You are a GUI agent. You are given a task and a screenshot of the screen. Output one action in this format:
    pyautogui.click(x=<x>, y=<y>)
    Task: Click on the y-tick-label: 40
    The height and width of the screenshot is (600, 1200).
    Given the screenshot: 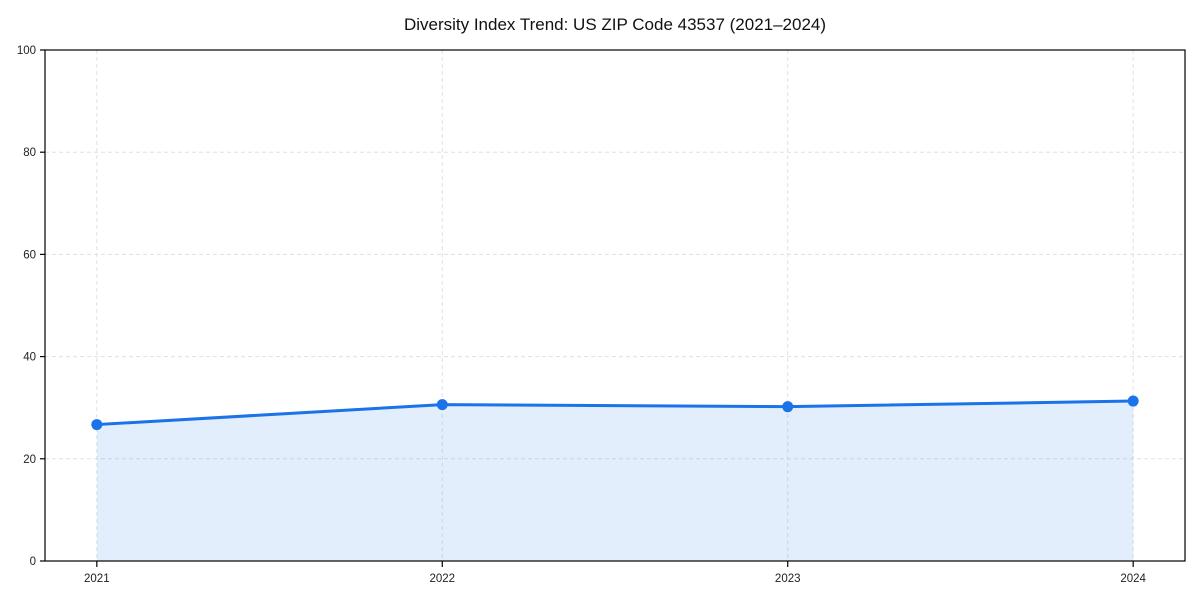 What is the action you would take?
    pyautogui.click(x=29, y=358)
    